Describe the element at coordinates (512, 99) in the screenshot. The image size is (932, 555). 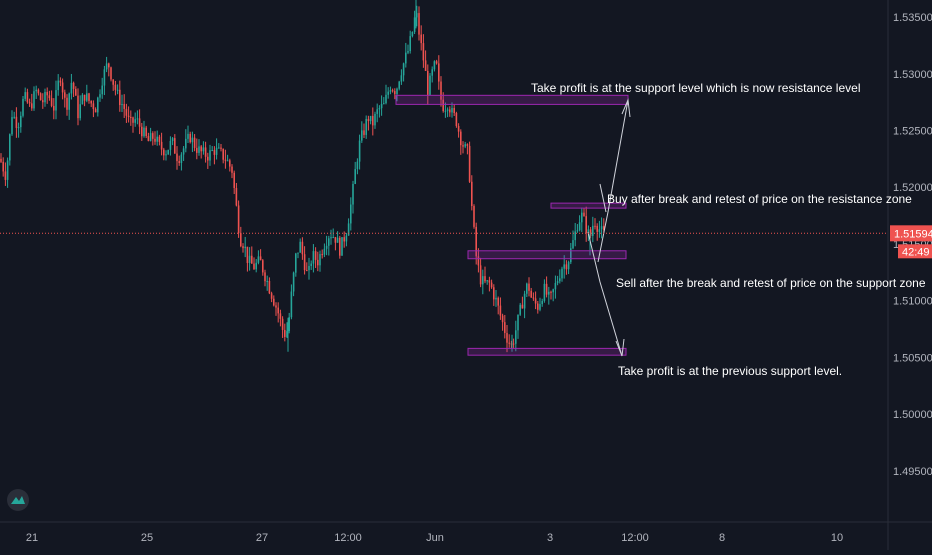
I see `zone-resistance-now` at that location.